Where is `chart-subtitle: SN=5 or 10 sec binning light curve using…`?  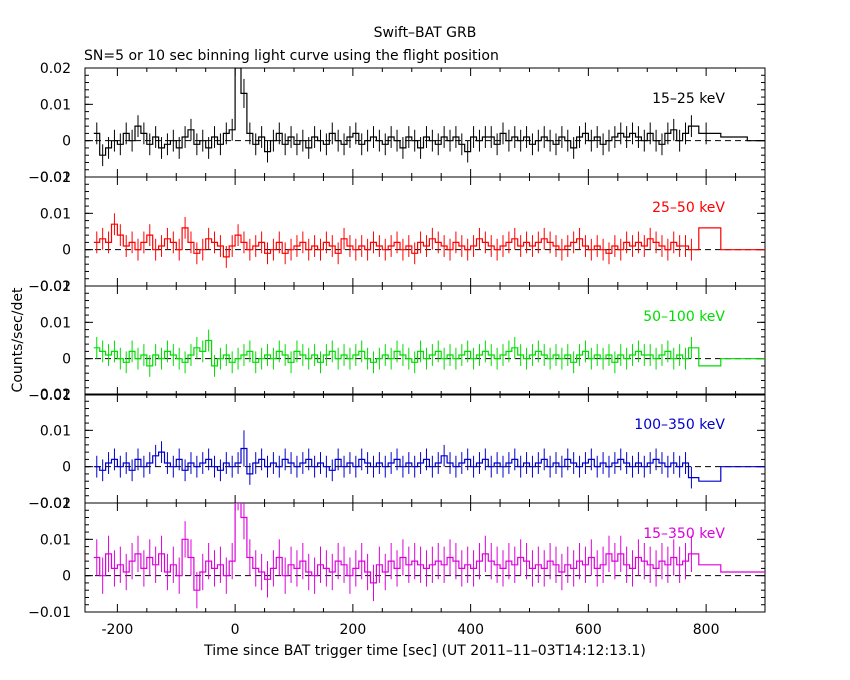
chart-subtitle: SN=5 or 10 sec binning light curve using… is located at coordinates (291, 56).